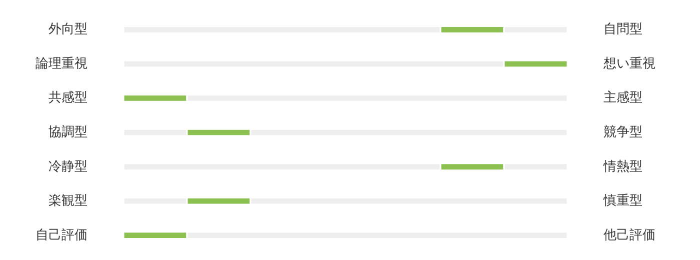  I want to click on y-tick-label: 論理重視, so click(62, 64).